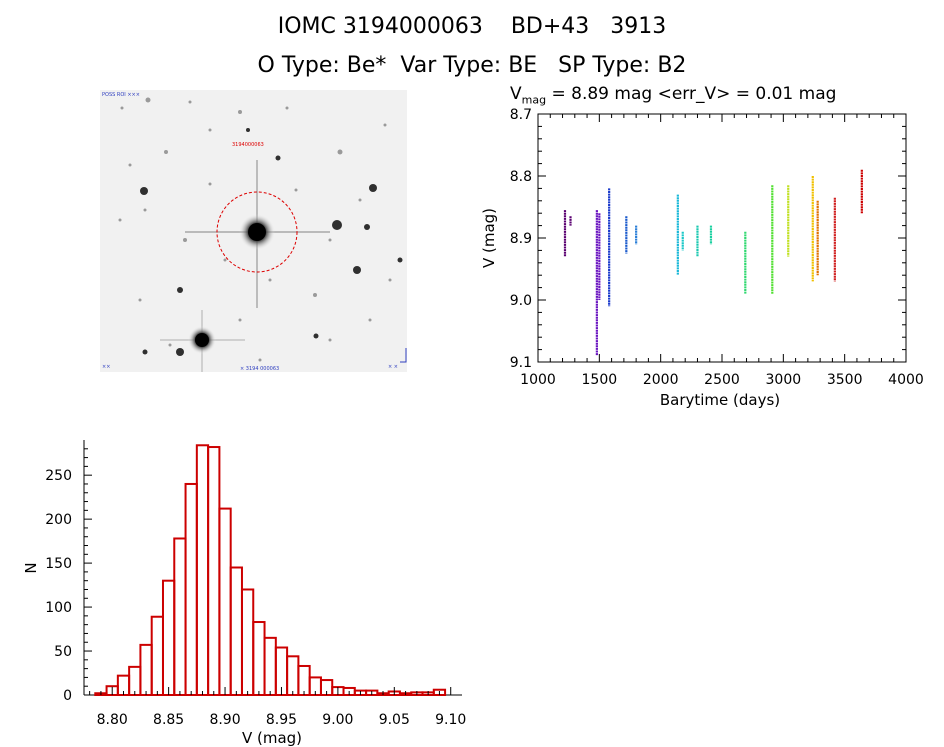 The image size is (944, 747). Describe the element at coordinates (661, 380) in the screenshot. I see `lc-x-tick-label: 2000` at that location.